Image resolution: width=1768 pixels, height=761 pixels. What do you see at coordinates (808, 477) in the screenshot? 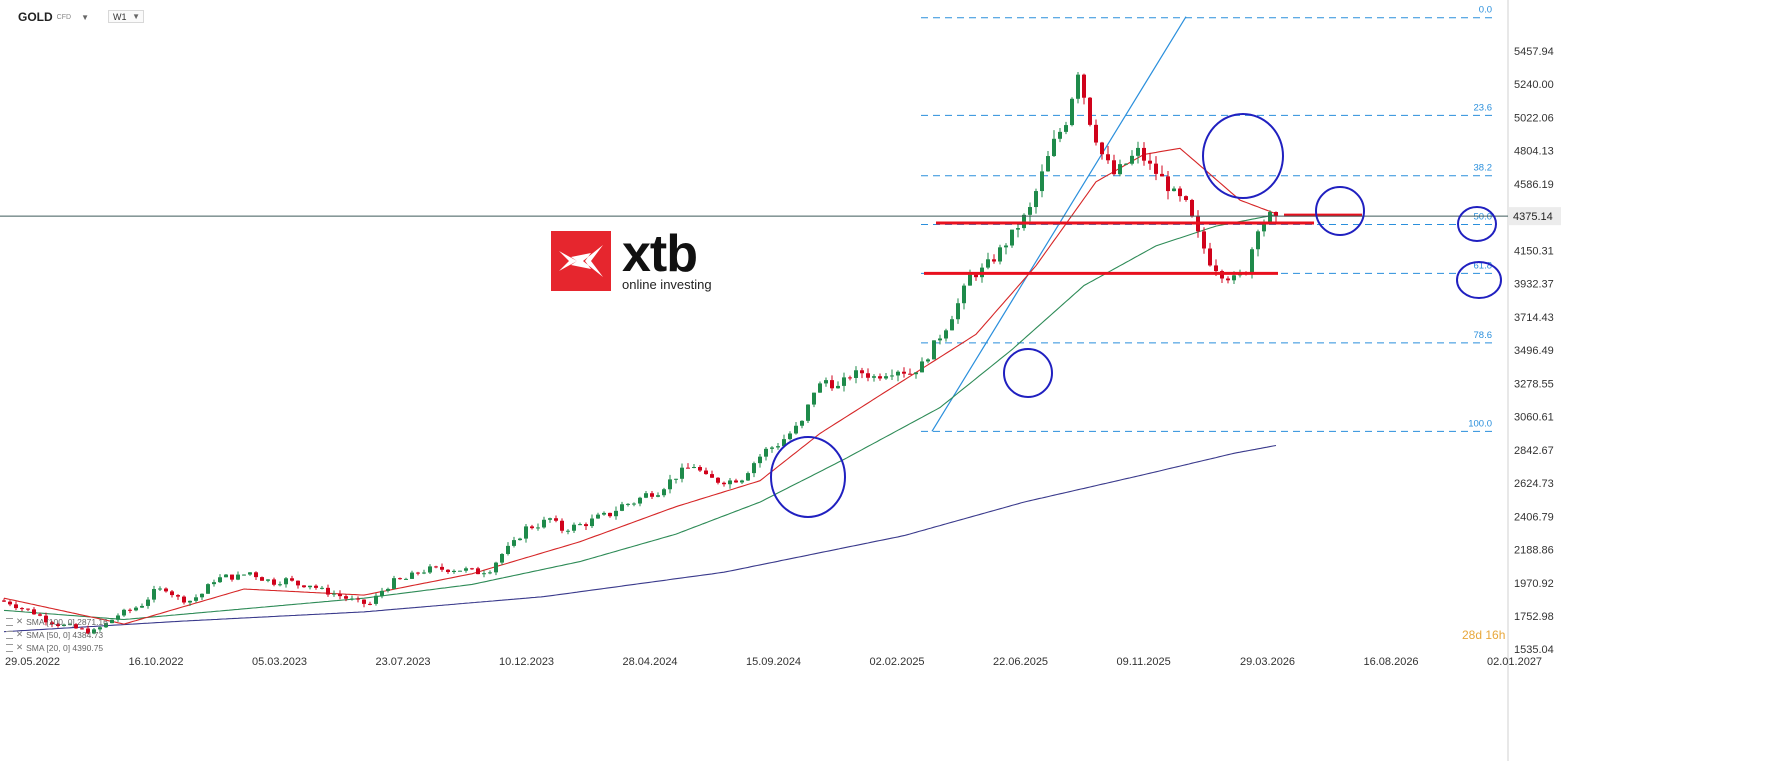
I see `circle-consolidation-2024` at bounding box center [808, 477].